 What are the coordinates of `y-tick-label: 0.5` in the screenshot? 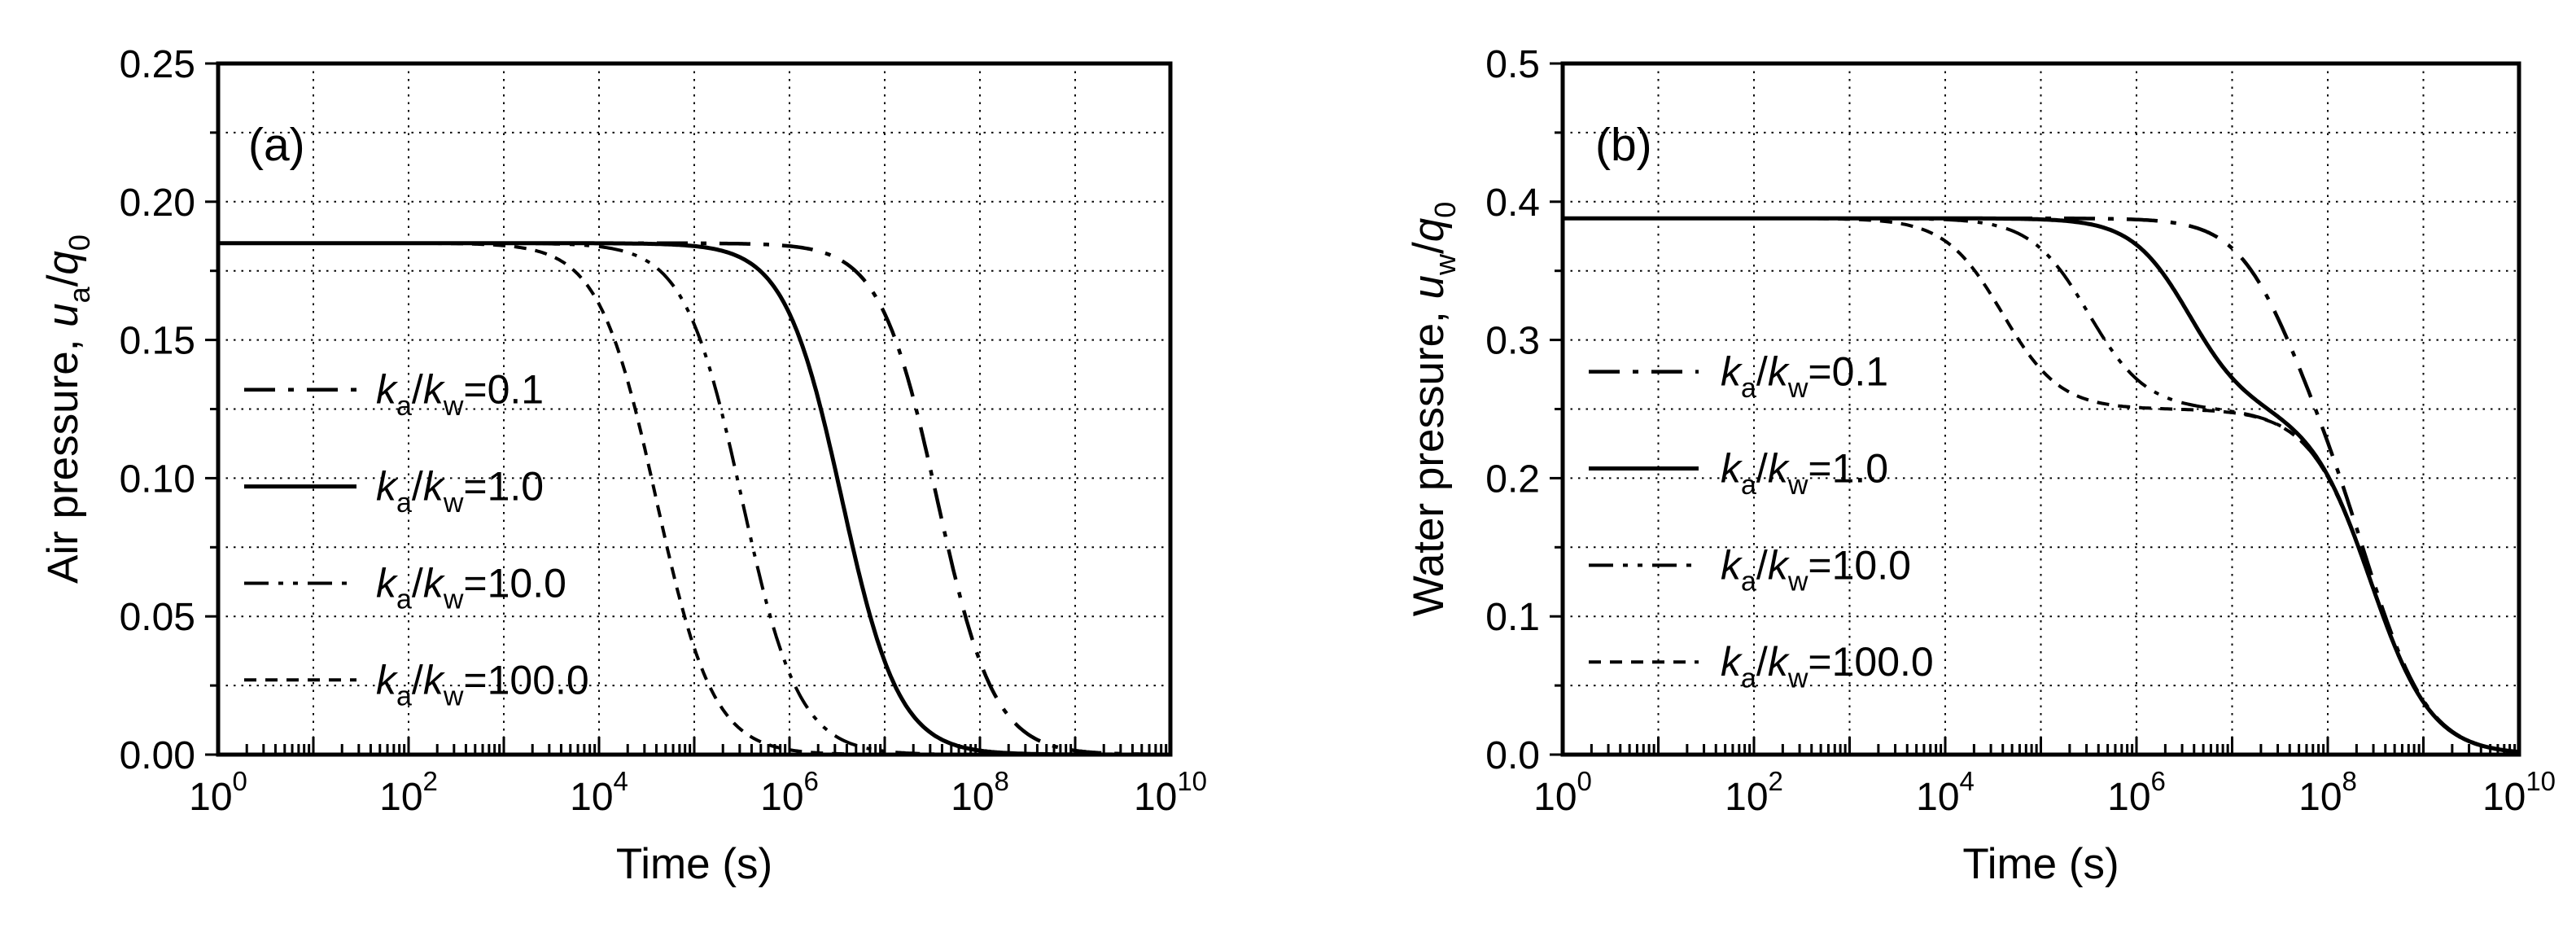 It's located at (1512, 64).